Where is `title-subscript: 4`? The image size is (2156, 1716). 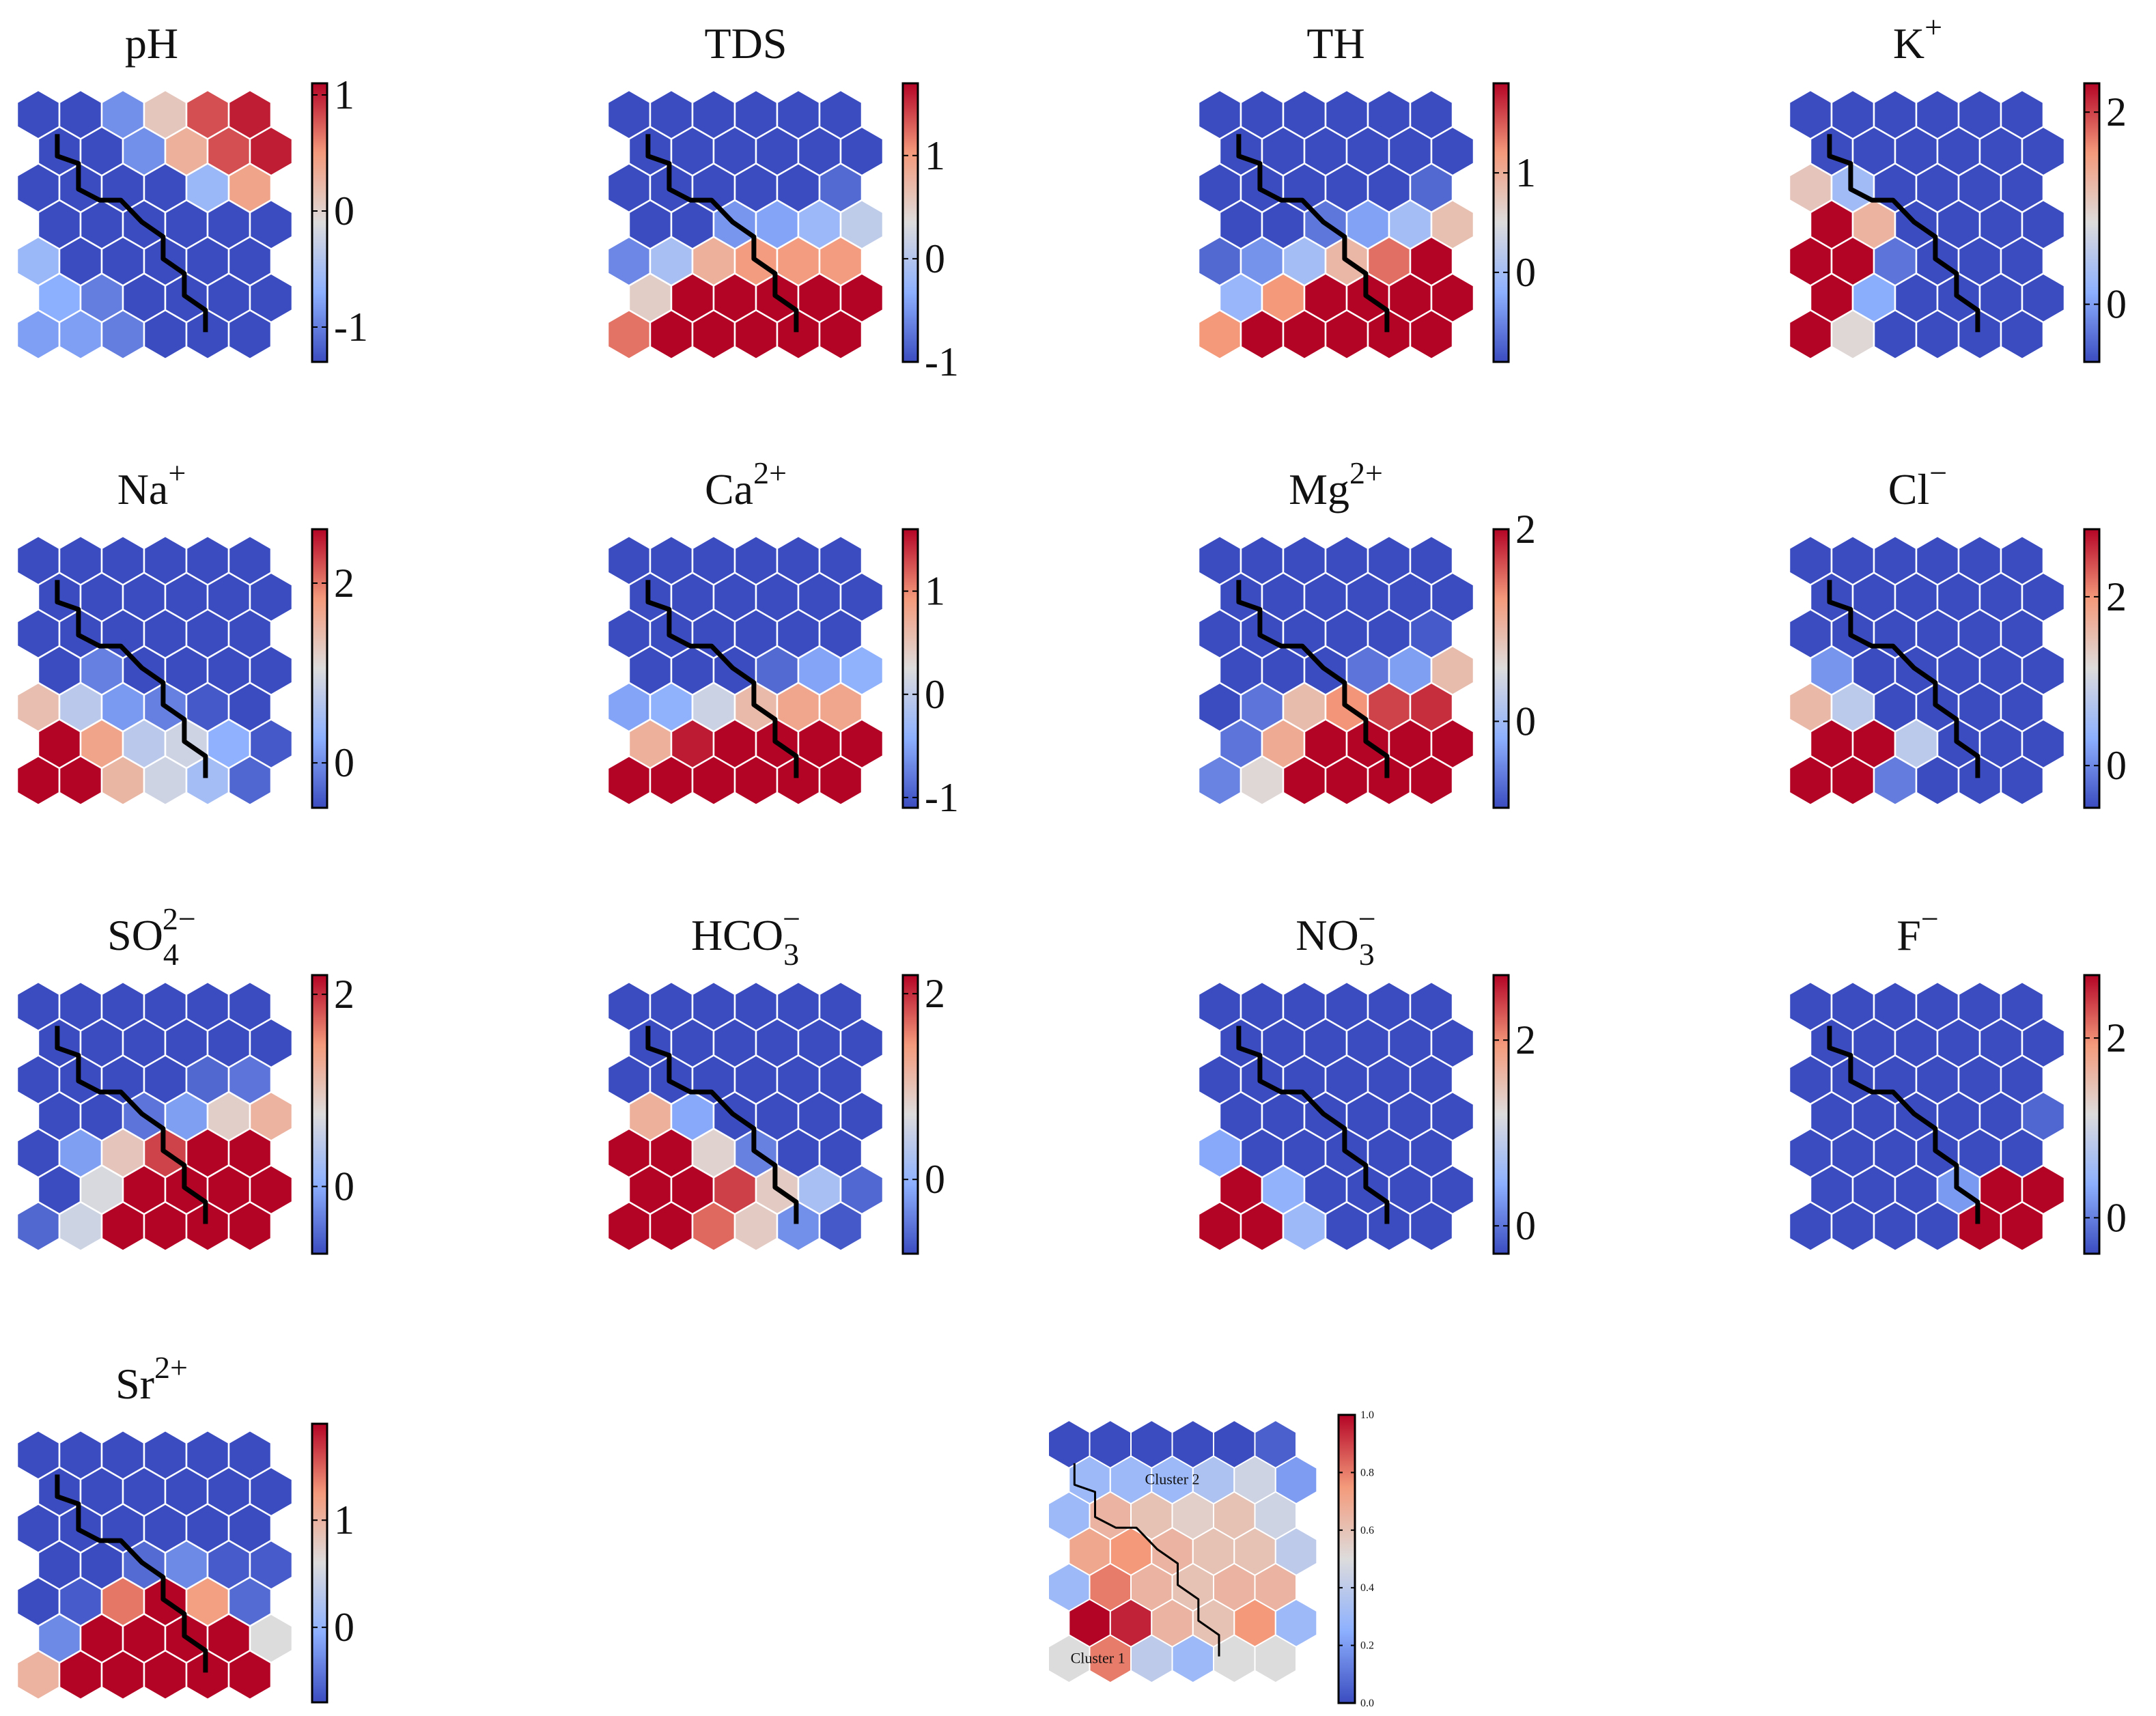
title-subscript: 4 is located at coordinates (171, 954).